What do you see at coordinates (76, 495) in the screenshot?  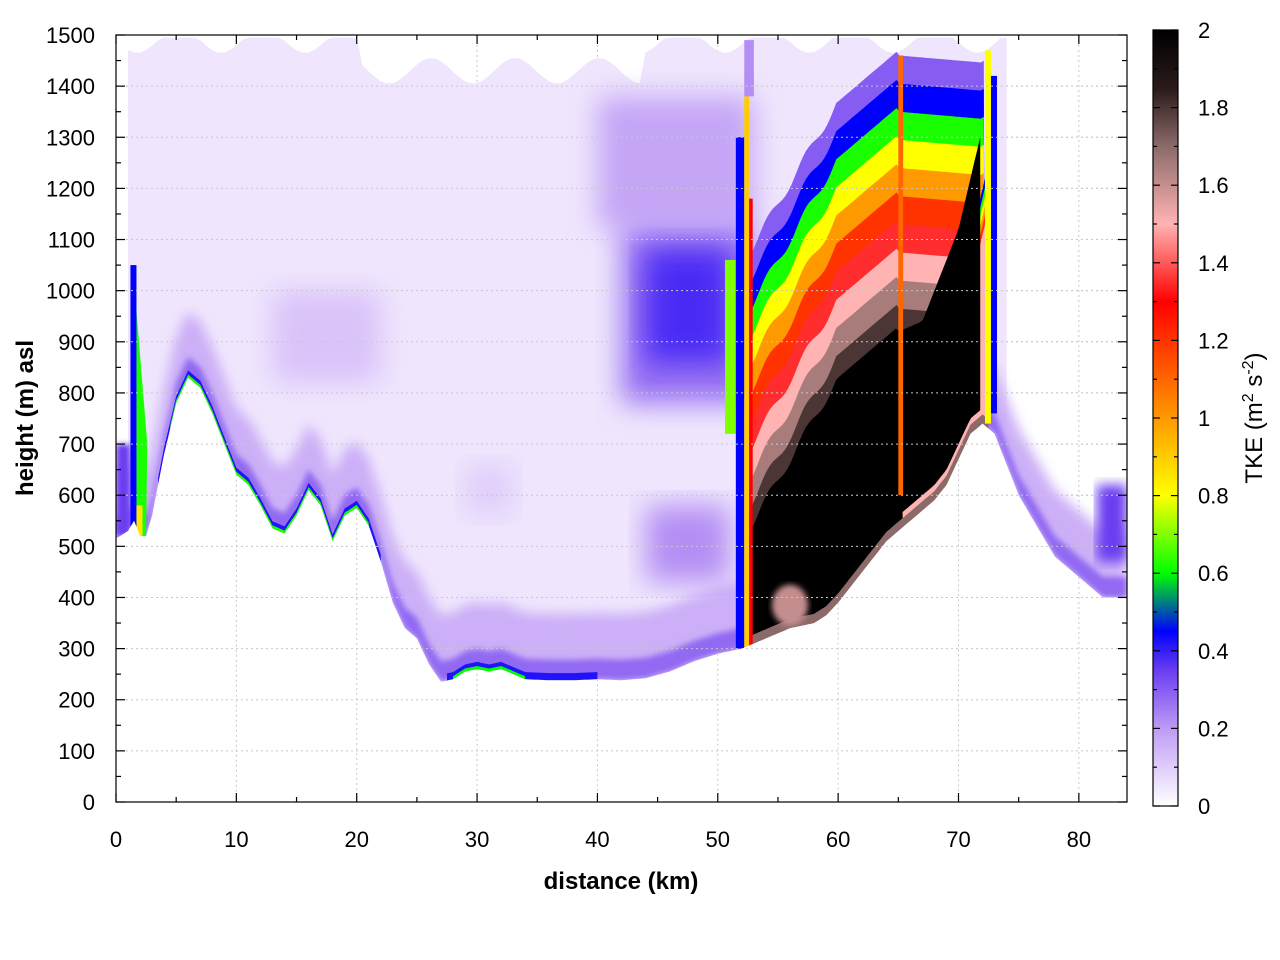 I see `y-tick-label: 600` at bounding box center [76, 495].